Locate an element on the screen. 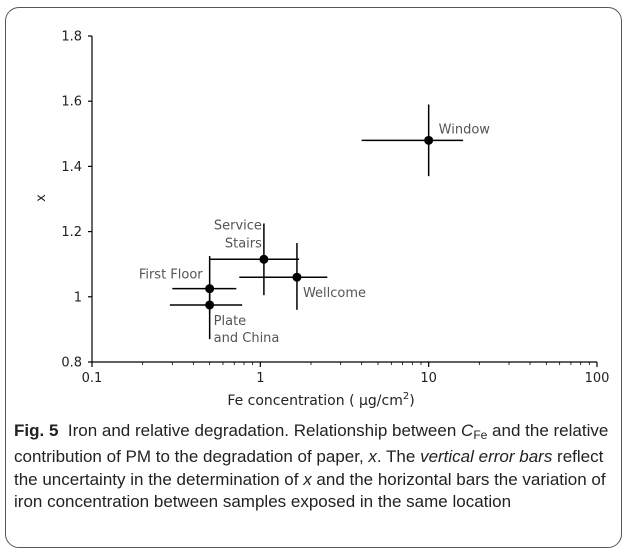 Image resolution: width=629 pixels, height=556 pixels. data-point-group: Window is located at coordinates (426, 140).